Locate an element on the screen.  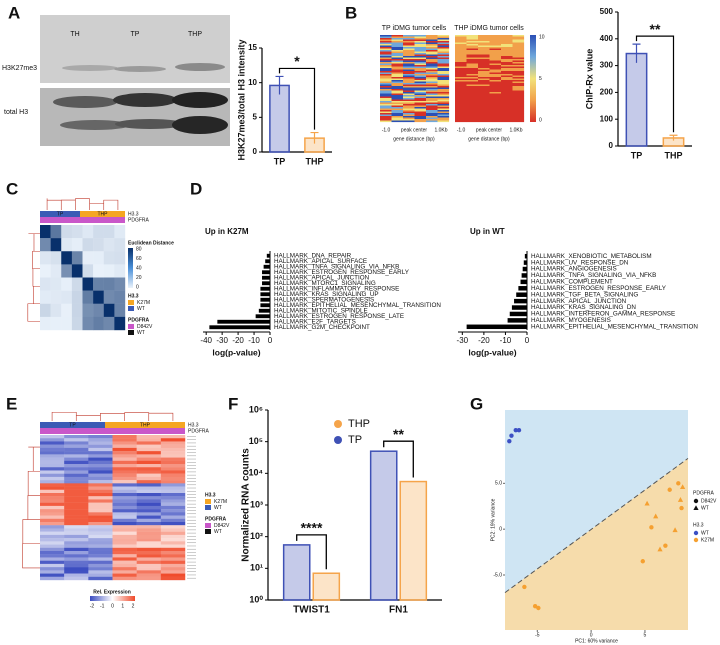
category-label: HALLMARK_DNA_REPAIR is located at coordinates (313, 255).